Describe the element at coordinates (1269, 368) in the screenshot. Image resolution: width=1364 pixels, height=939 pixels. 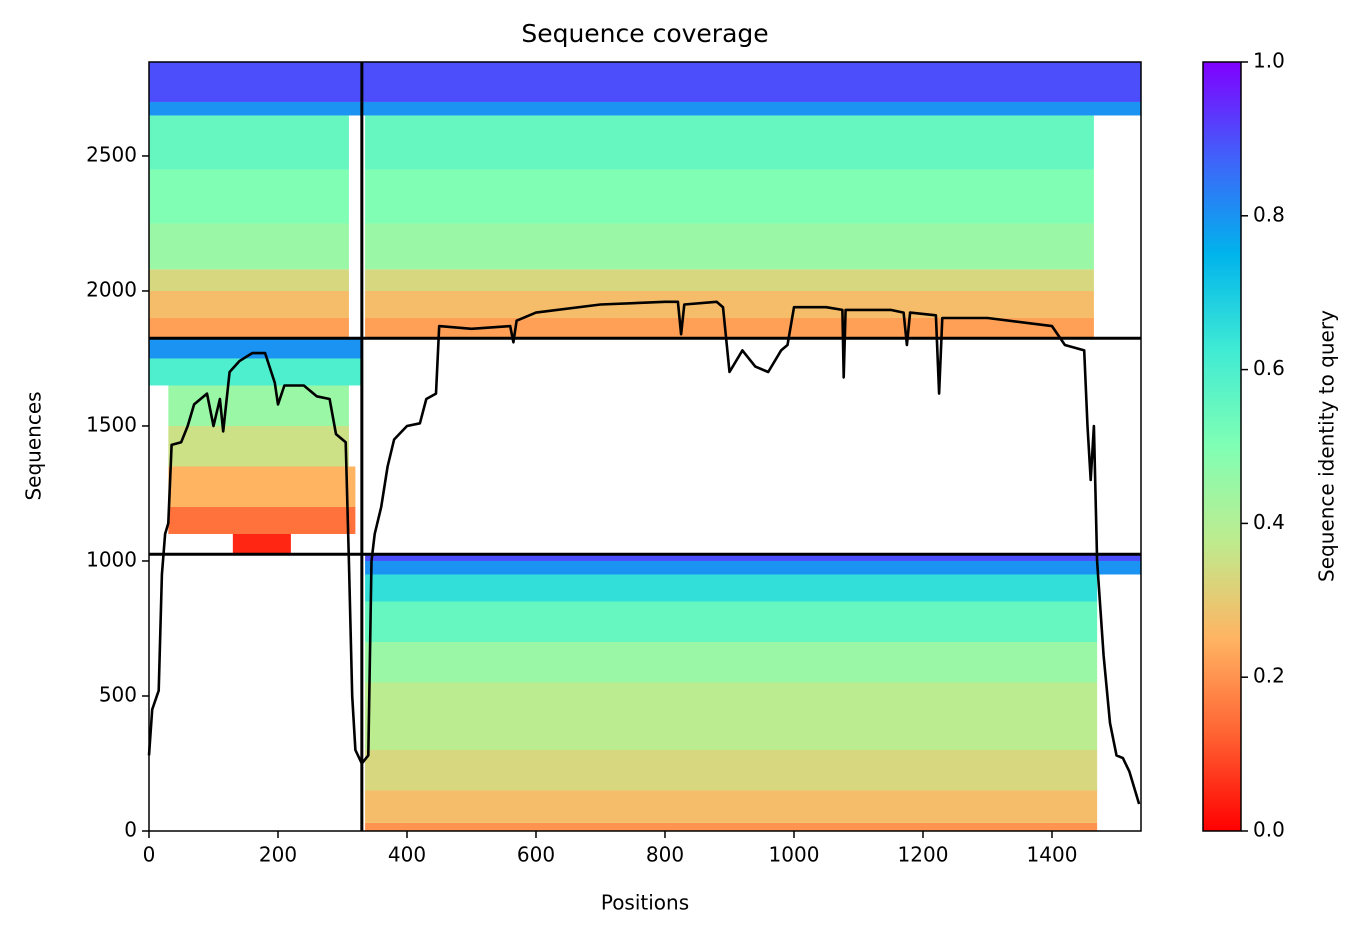
I see `colorbar-tick-label: 0.6` at that location.